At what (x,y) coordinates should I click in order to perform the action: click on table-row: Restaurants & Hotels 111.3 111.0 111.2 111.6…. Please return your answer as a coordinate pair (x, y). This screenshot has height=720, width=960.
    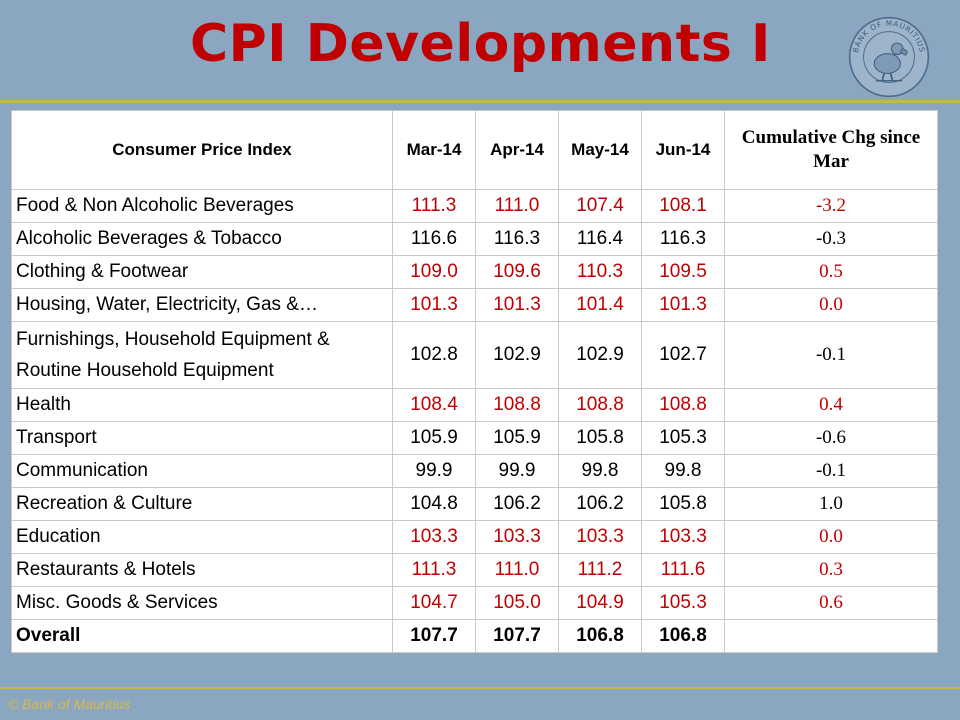
    Looking at the image, I should click on (474, 570).